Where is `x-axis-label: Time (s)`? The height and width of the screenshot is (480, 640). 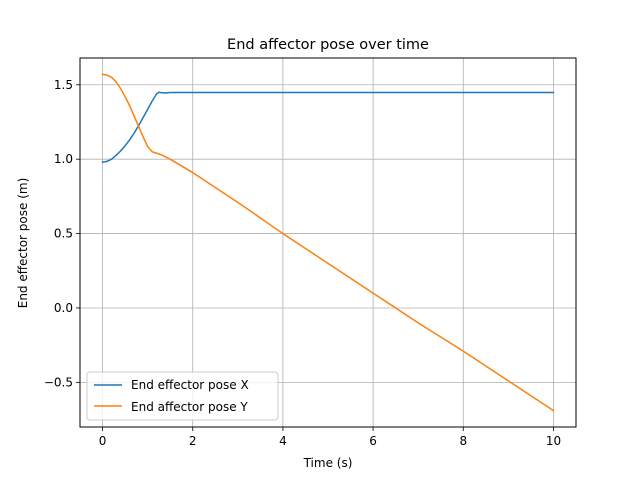 x-axis-label: Time (s) is located at coordinates (328, 463).